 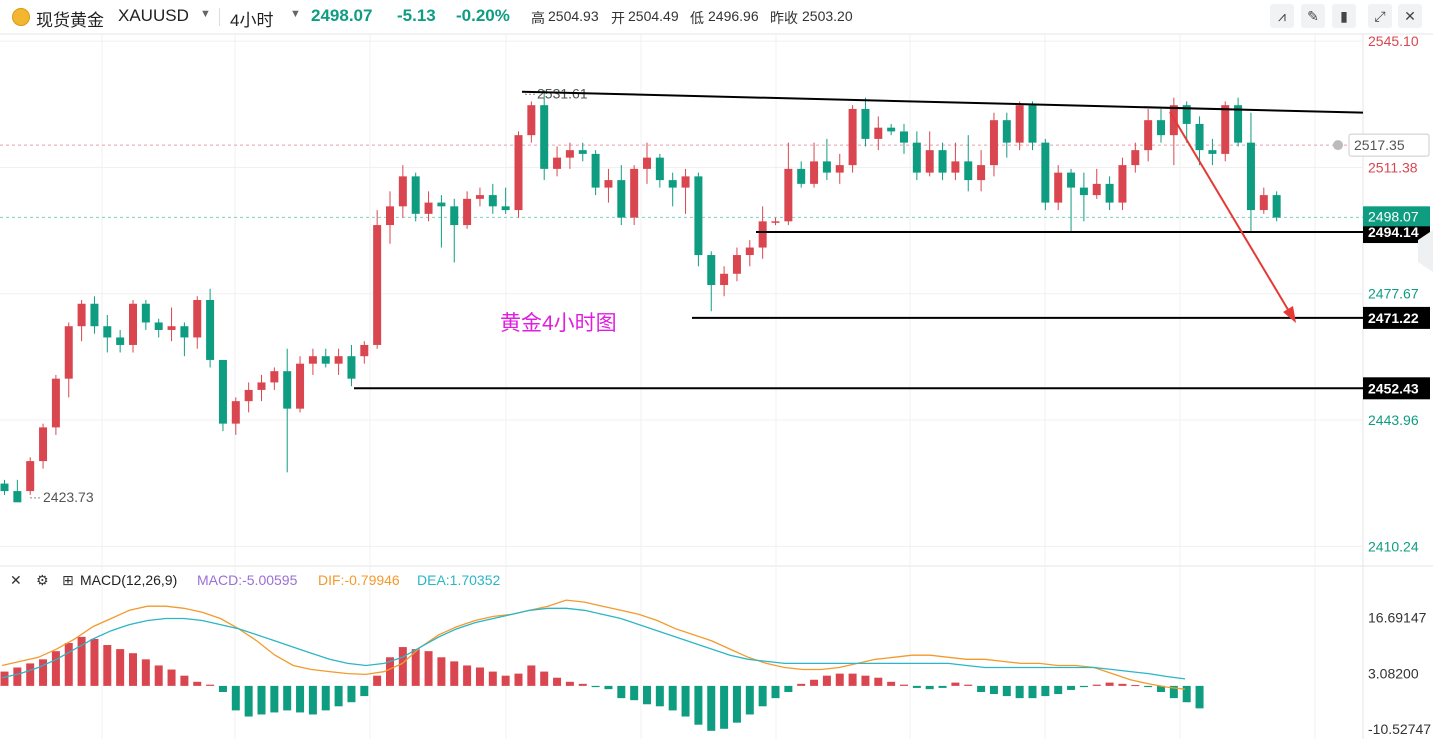 What do you see at coordinates (784, 18) in the screenshot?
I see `prev-close-label: 昨收` at bounding box center [784, 18].